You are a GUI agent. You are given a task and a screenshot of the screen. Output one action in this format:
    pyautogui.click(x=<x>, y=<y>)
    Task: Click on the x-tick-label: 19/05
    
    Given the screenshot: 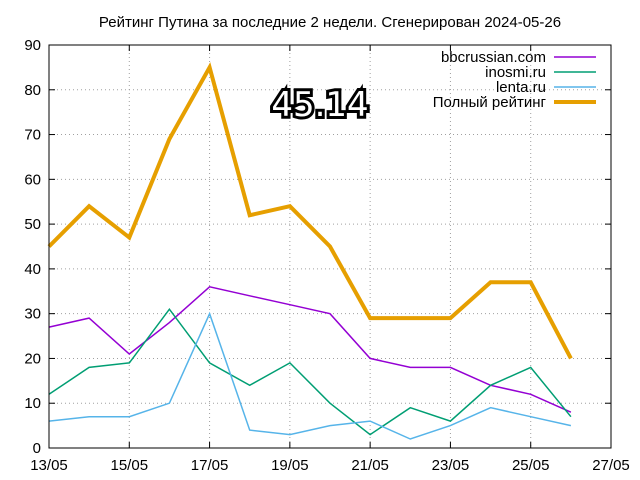 What is the action you would take?
    pyautogui.click(x=290, y=465)
    